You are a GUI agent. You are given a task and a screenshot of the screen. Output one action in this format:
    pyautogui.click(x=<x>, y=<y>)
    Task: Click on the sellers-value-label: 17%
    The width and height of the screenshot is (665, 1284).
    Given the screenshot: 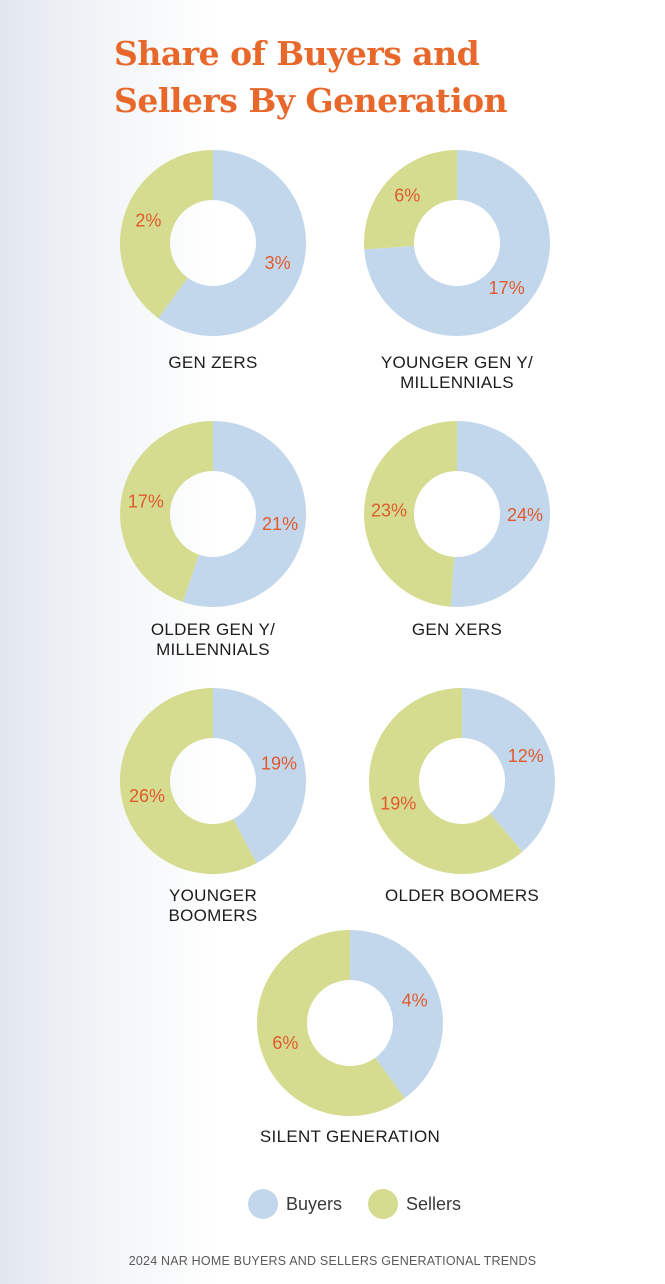 What is the action you would take?
    pyautogui.click(x=146, y=502)
    